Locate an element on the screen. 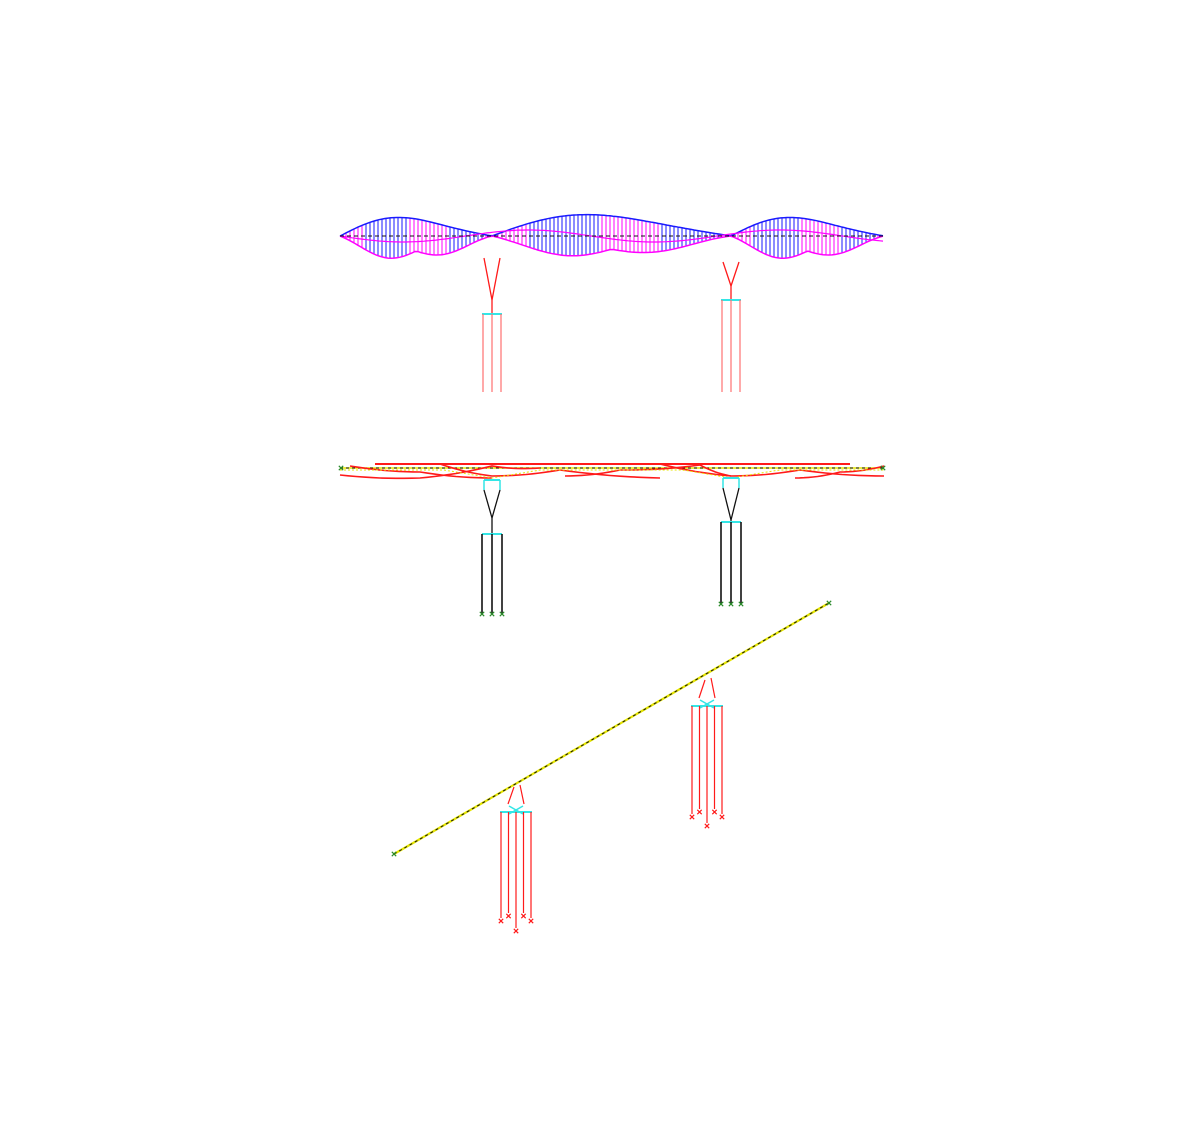 The height and width of the screenshot is (1127, 1200). support-right-b is located at coordinates (883, 468).